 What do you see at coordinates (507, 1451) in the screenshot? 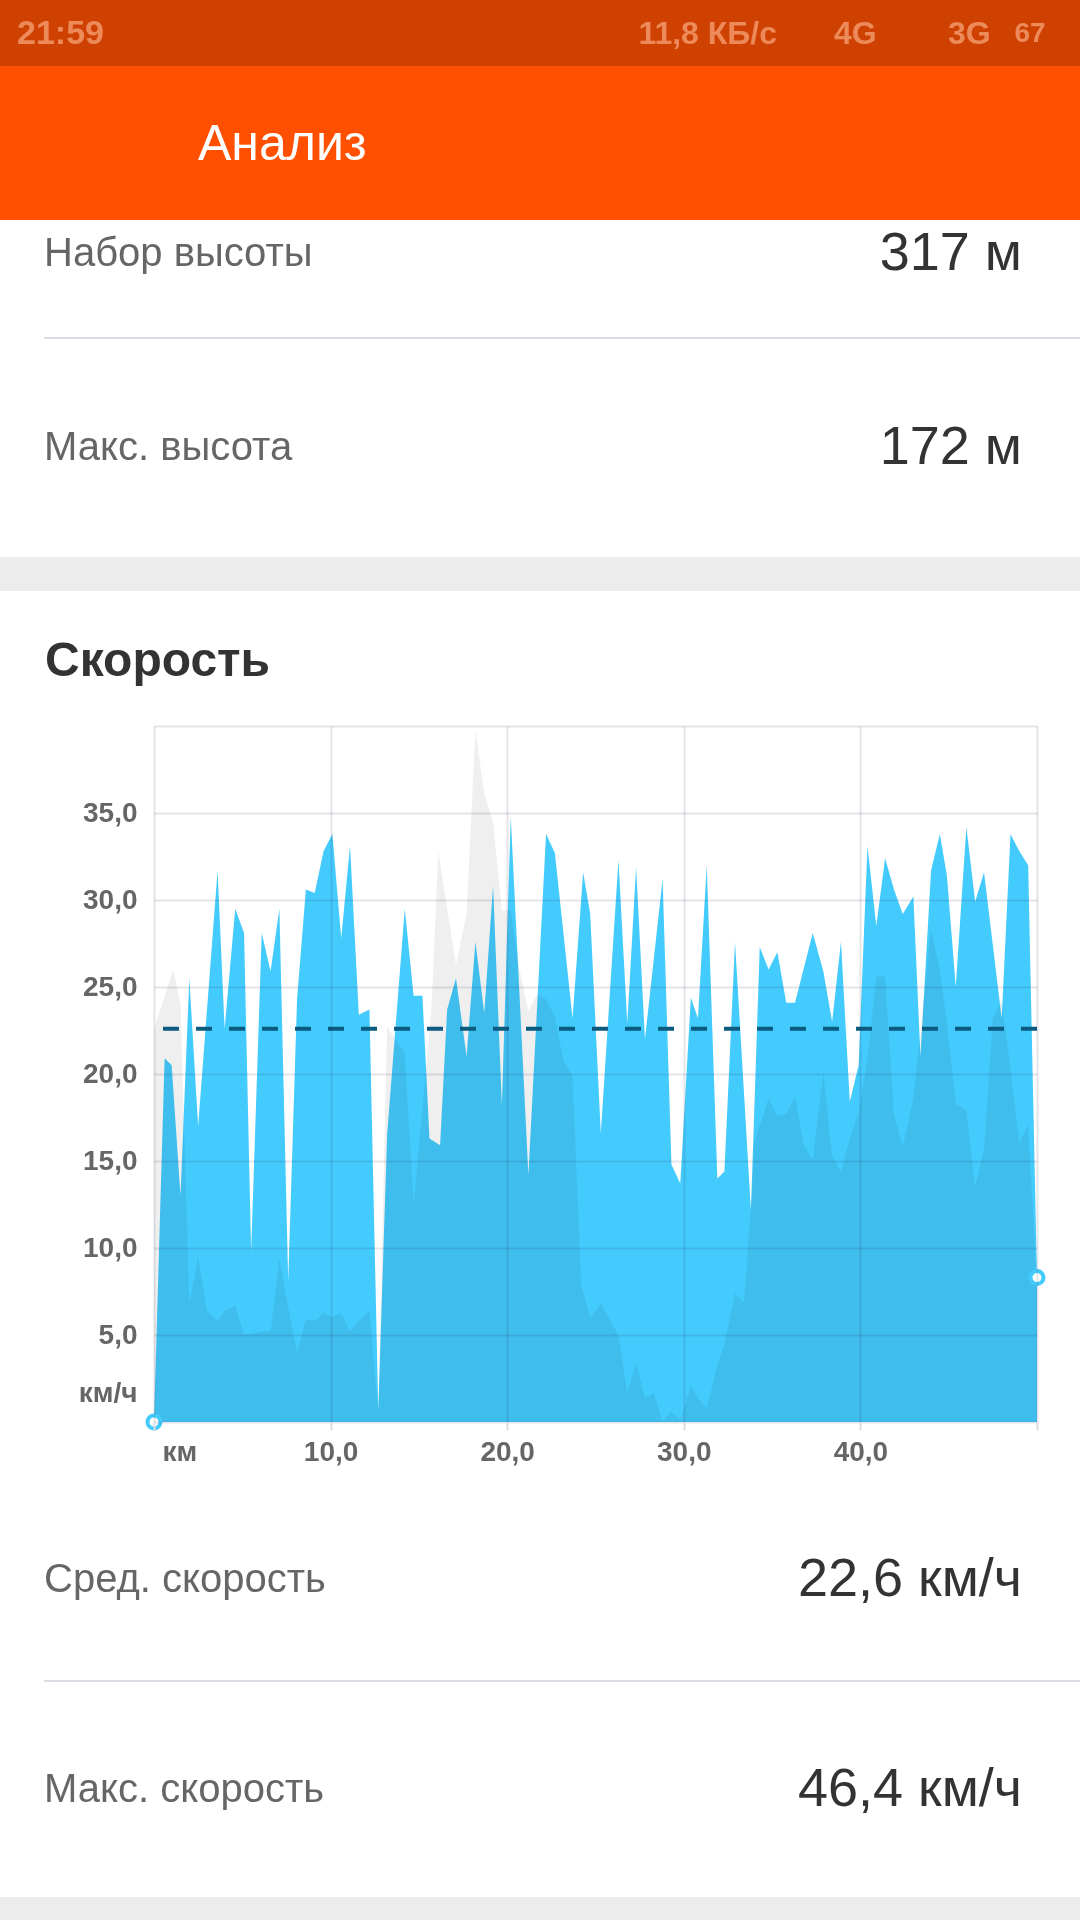
I see `x-tick-label: 20,0` at bounding box center [507, 1451].